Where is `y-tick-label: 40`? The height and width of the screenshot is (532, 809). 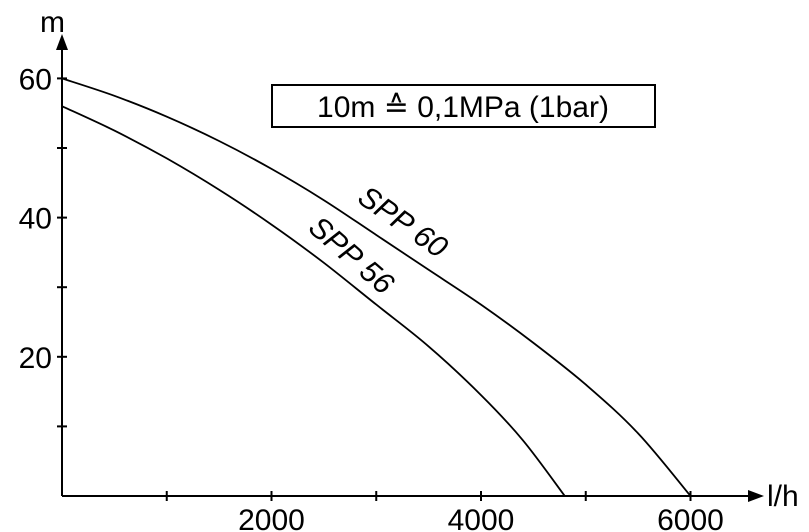
y-tick-label: 40 is located at coordinates (35, 219).